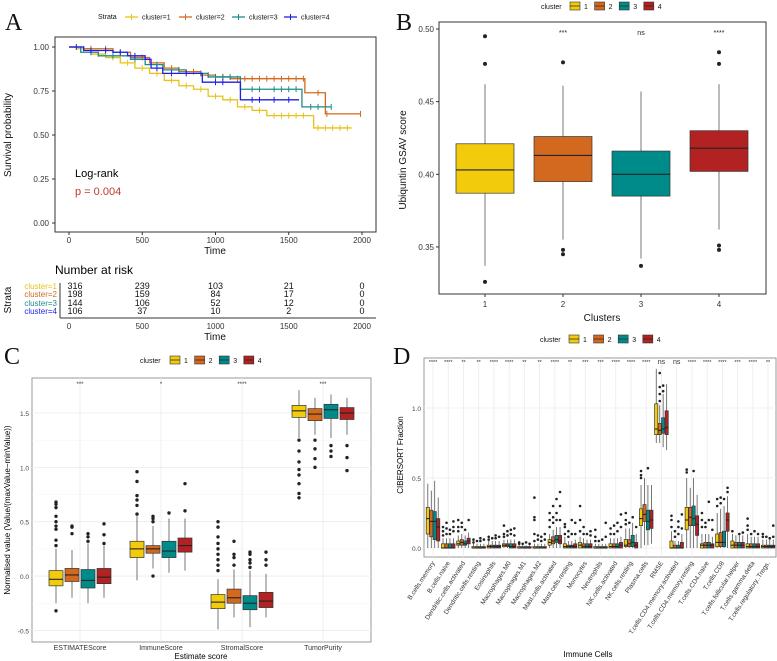 This screenshot has width=777, height=661. What do you see at coordinates (41, 179) in the screenshot?
I see `y-tick-label: 0.25` at bounding box center [41, 179].